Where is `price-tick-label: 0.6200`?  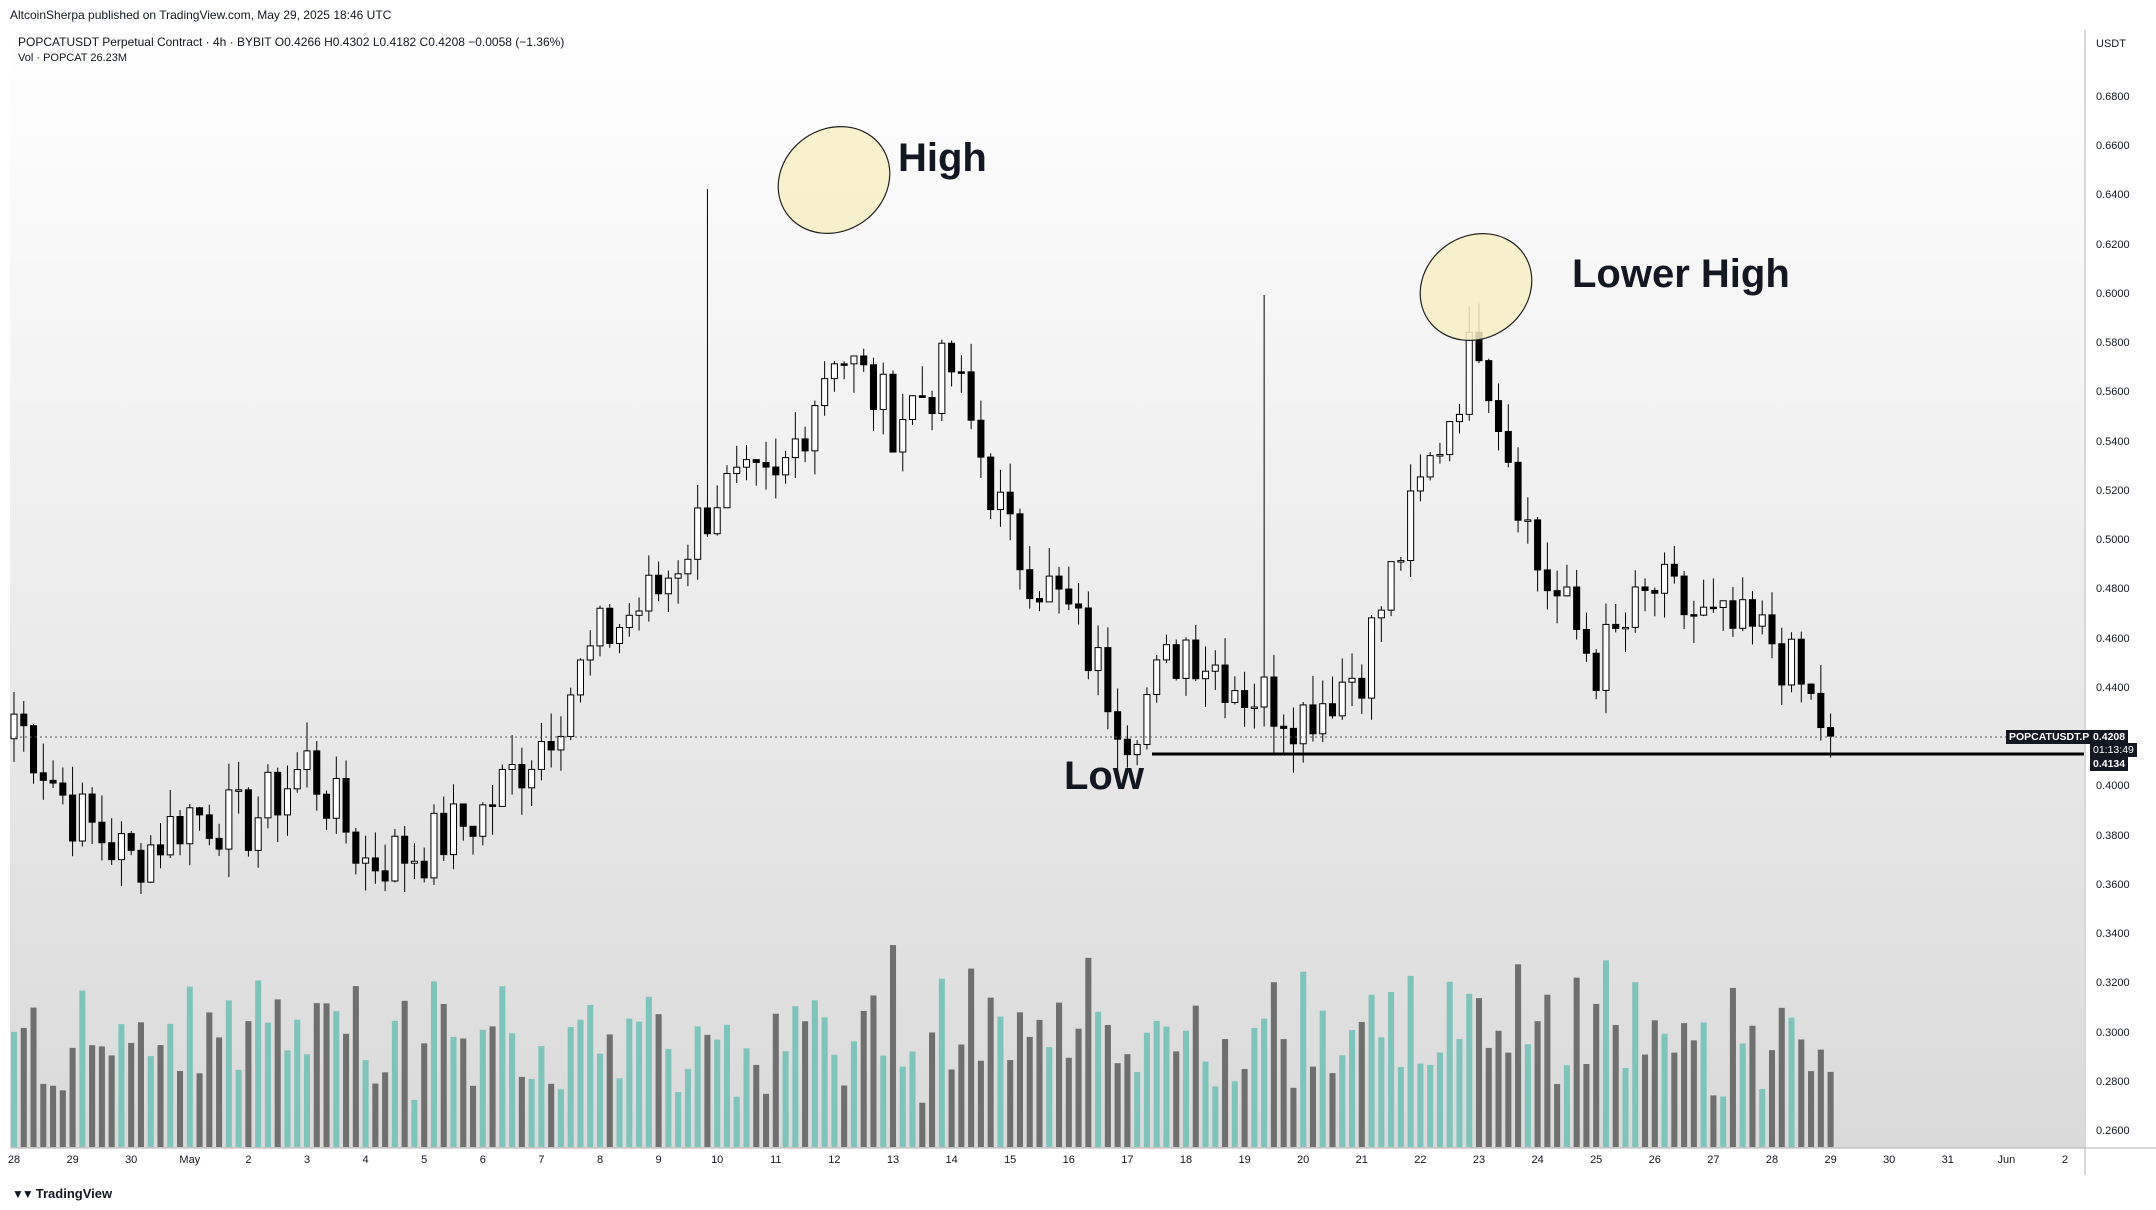
price-tick-label: 0.6200 is located at coordinates (2113, 244).